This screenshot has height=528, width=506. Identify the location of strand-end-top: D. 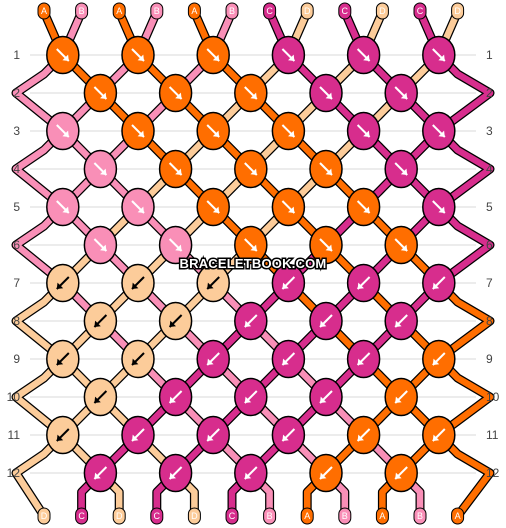
(458, 11).